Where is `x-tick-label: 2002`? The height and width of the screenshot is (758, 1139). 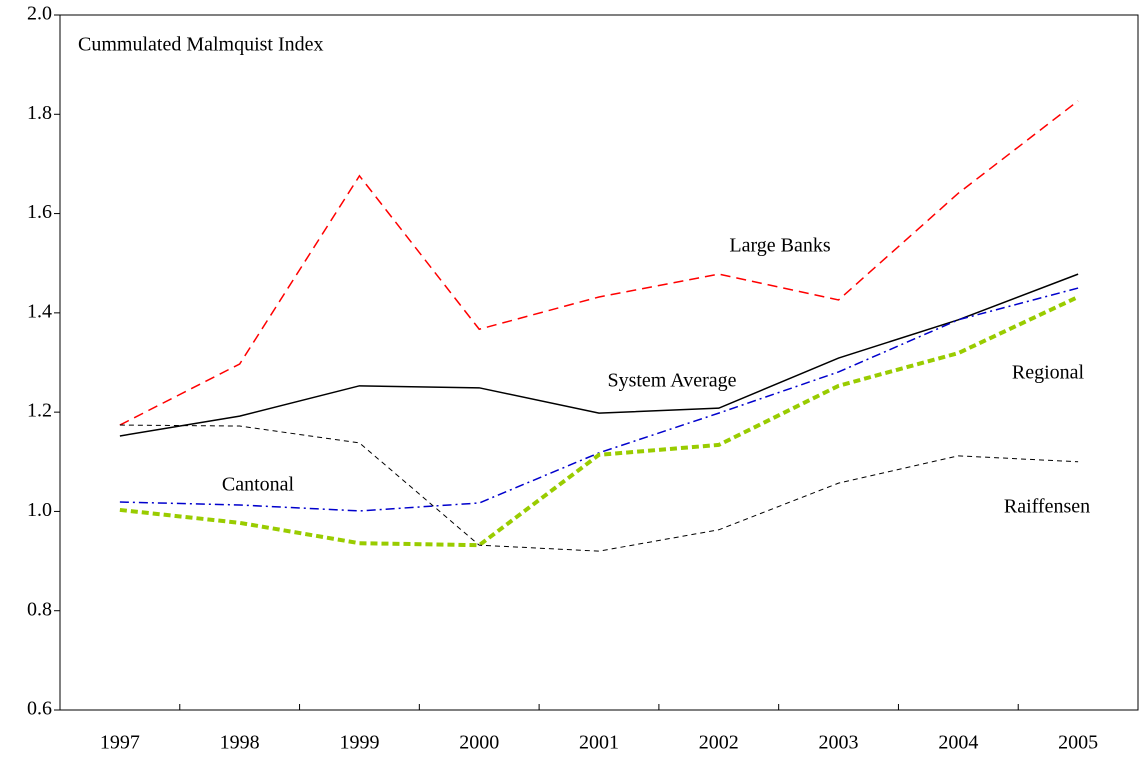
x-tick-label: 2002 is located at coordinates (719, 743).